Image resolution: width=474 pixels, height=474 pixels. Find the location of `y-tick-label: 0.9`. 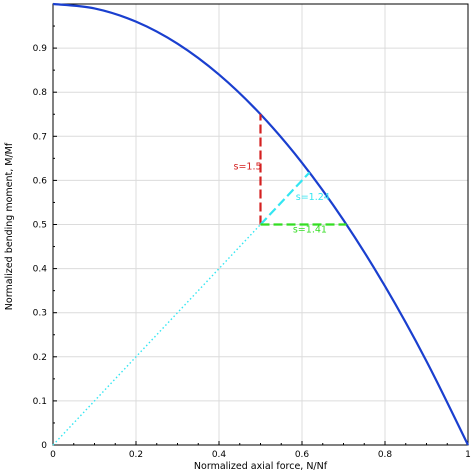

y-tick-label: 0.9 is located at coordinates (40, 49).